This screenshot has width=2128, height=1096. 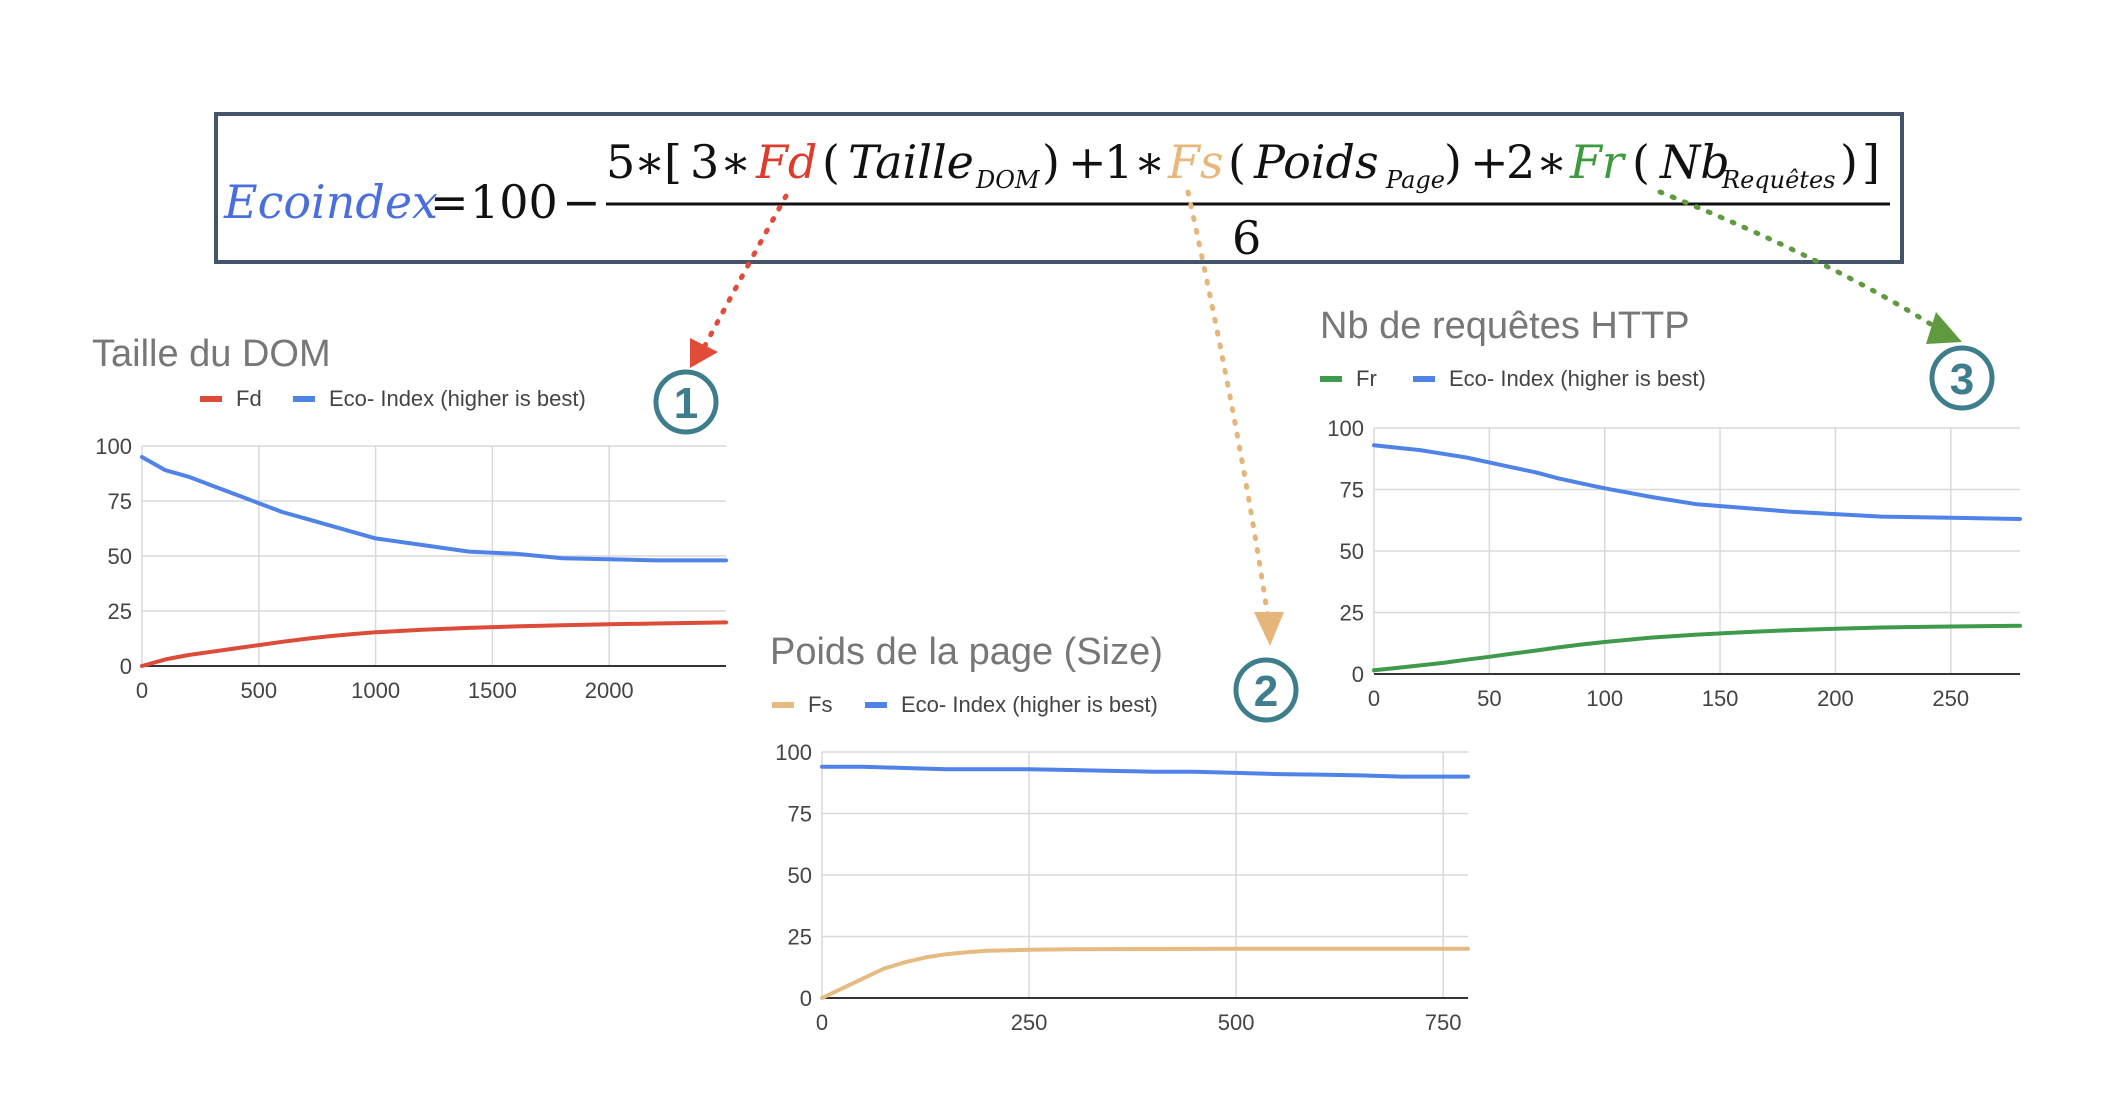 I want to click on numerator-plus-1: +, so click(x=1087, y=162).